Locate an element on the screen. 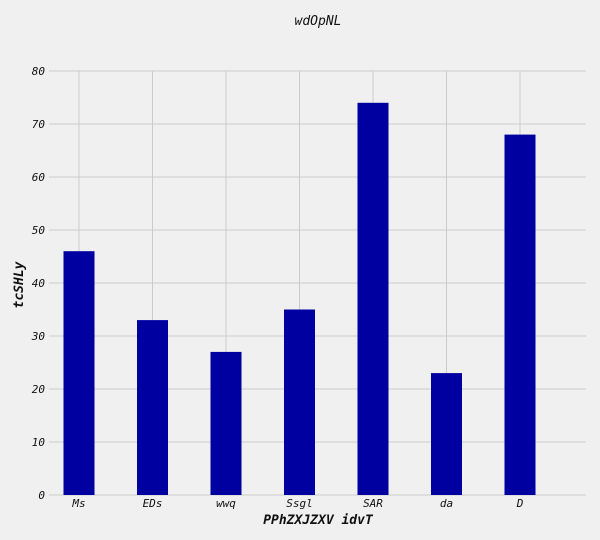  chart-title: wdOpNL is located at coordinates (318, 21).